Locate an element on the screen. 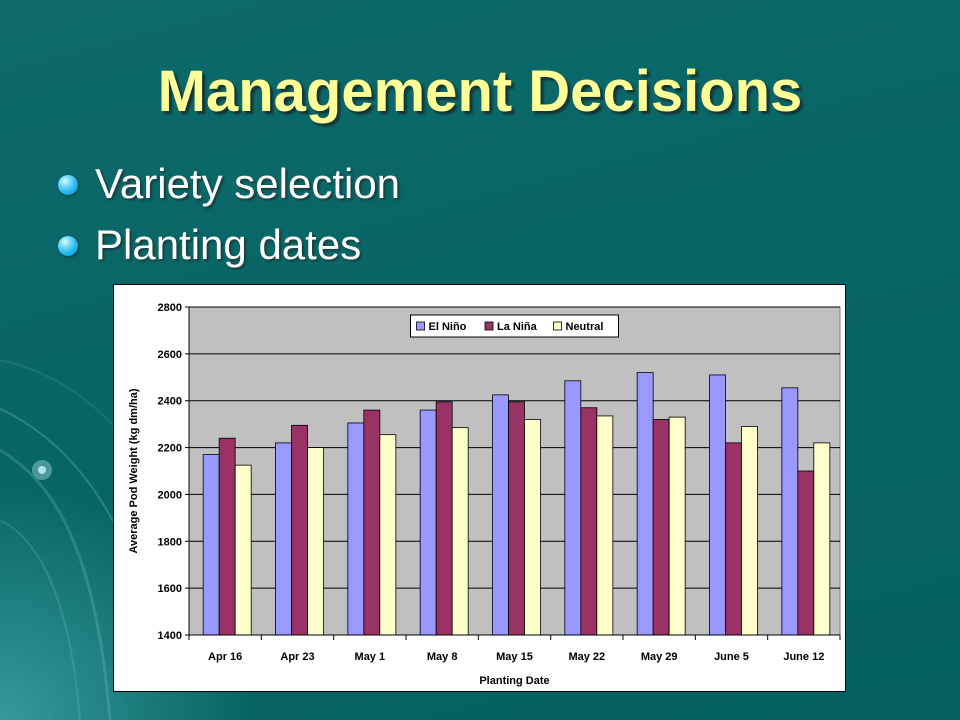 The image size is (960, 720). legend-frame is located at coordinates (514, 326).